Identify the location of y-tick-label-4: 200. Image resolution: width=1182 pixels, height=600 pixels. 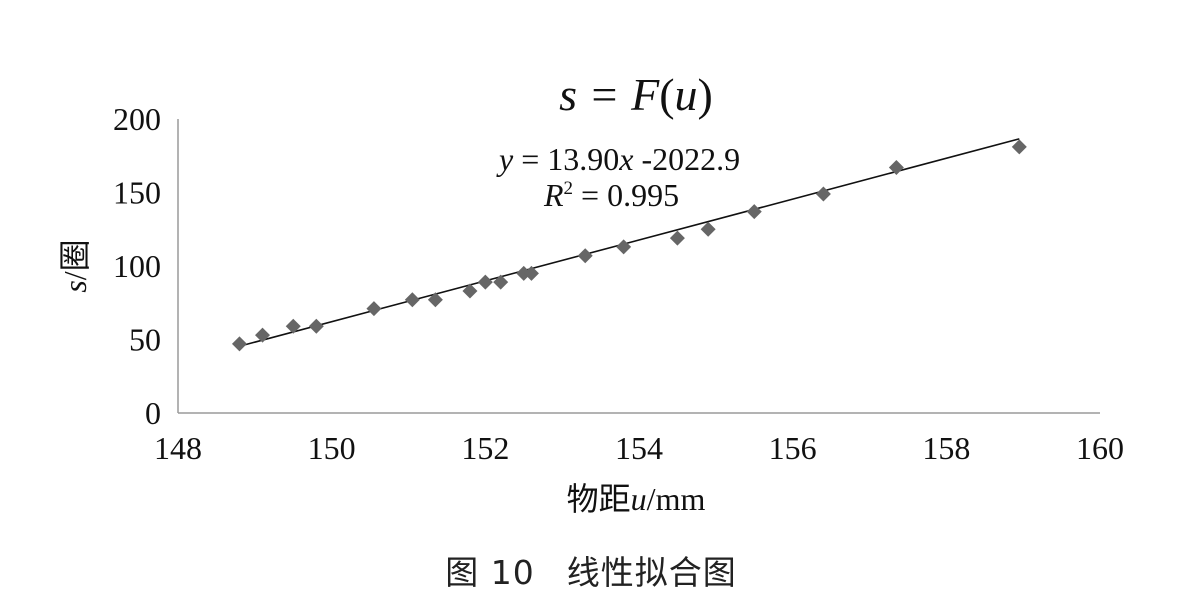
(137, 119).